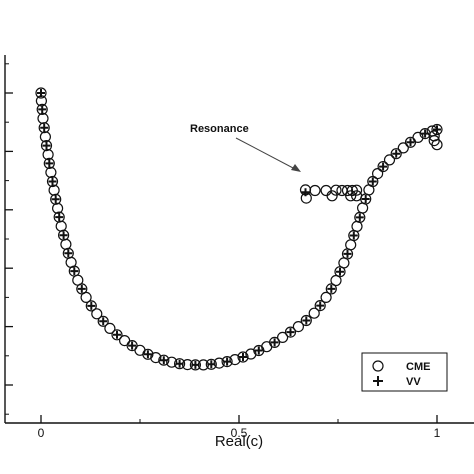 This screenshot has height=474, width=474. I want to click on legend-label-vv: VV, so click(413, 382).